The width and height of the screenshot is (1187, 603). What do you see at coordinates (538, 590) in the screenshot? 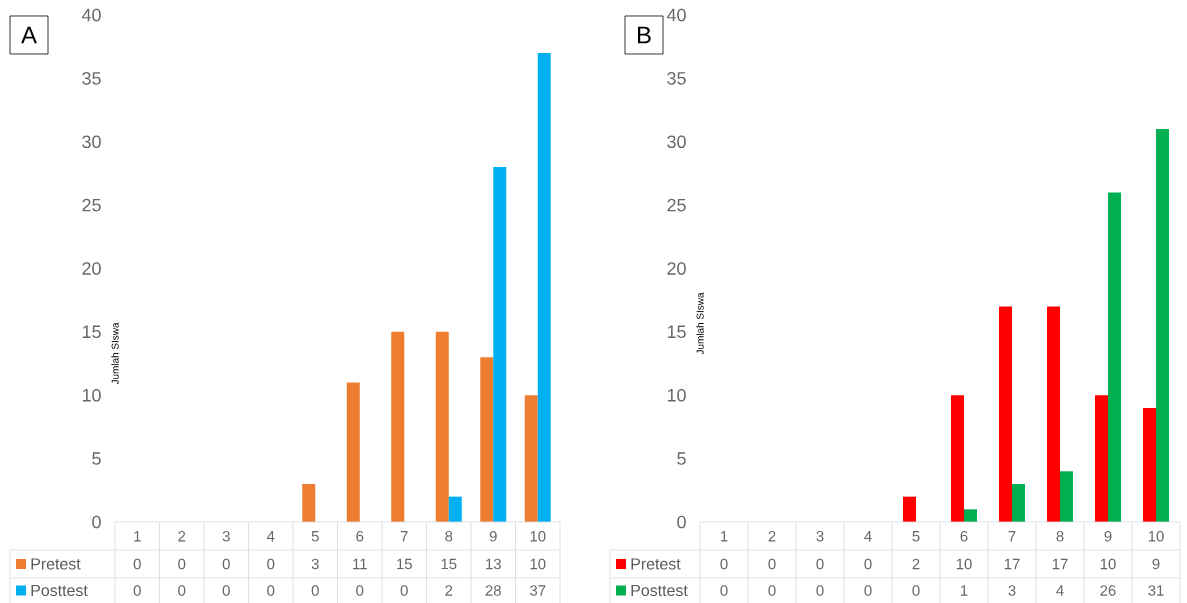
I see `data-label: 37` at bounding box center [538, 590].